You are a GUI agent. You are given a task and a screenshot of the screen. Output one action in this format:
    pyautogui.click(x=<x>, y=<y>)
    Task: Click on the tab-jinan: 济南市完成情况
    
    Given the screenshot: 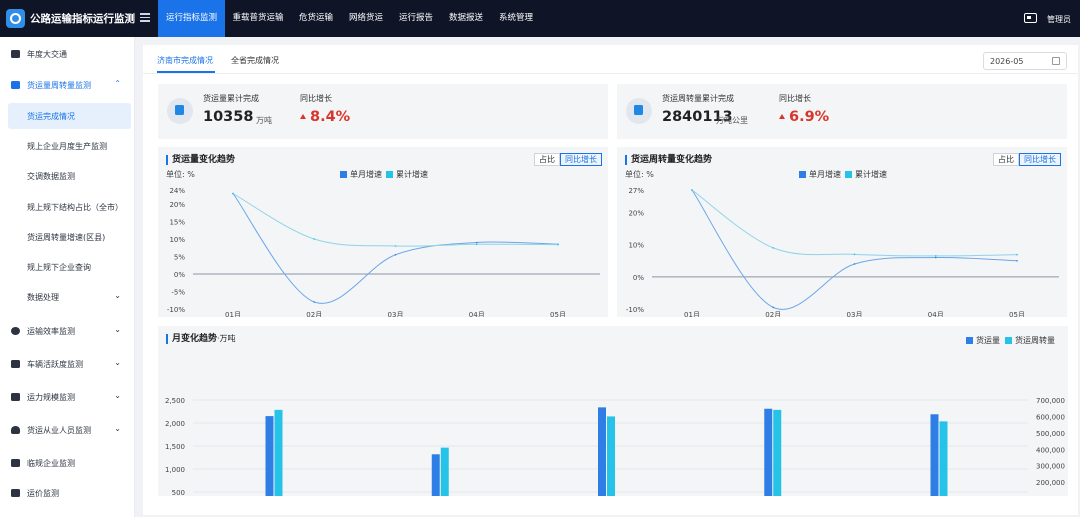 What is the action you would take?
    pyautogui.click(x=185, y=60)
    